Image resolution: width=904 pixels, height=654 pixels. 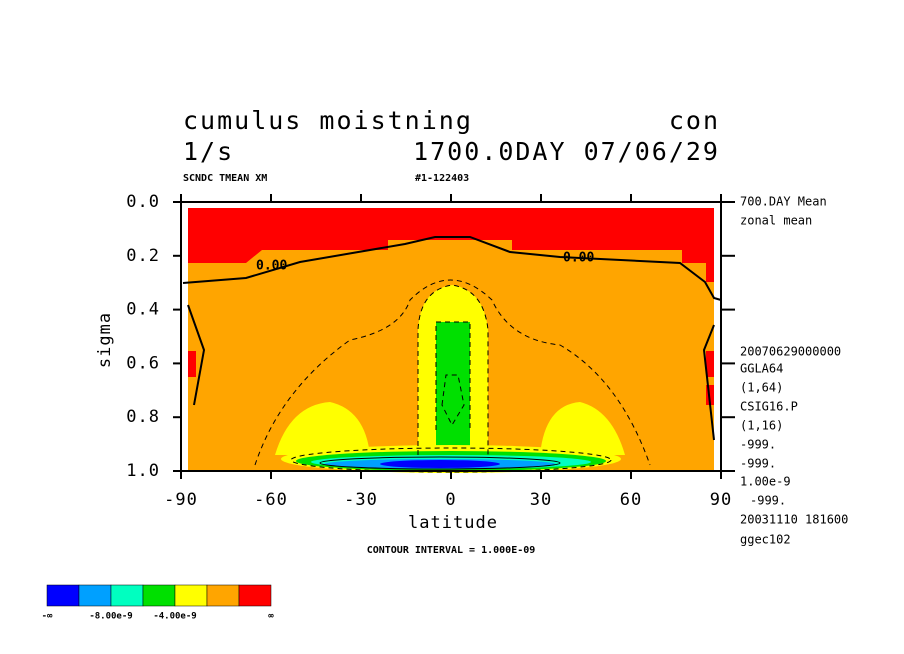 What do you see at coordinates (271, 500) in the screenshot?
I see `x-tick-label: -60` at bounding box center [271, 500].